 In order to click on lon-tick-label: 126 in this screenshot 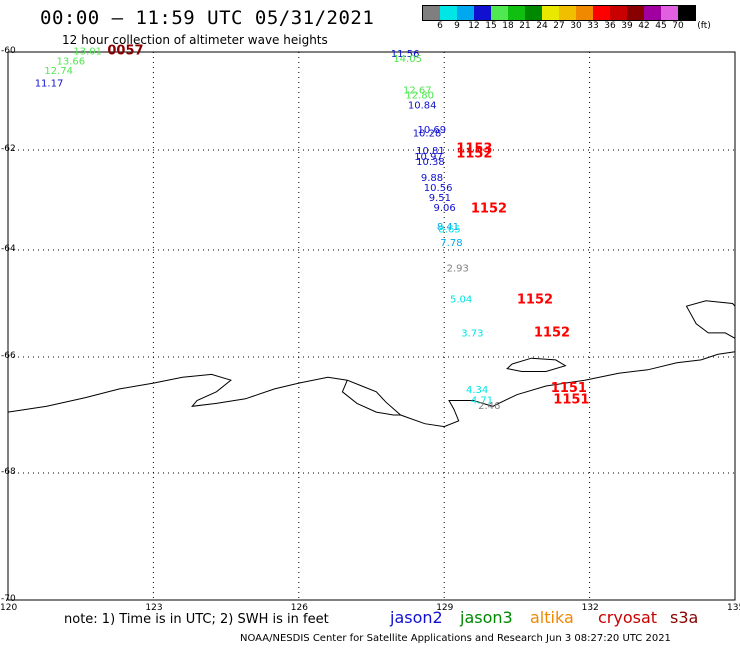, I will do `click(299, 608)`.